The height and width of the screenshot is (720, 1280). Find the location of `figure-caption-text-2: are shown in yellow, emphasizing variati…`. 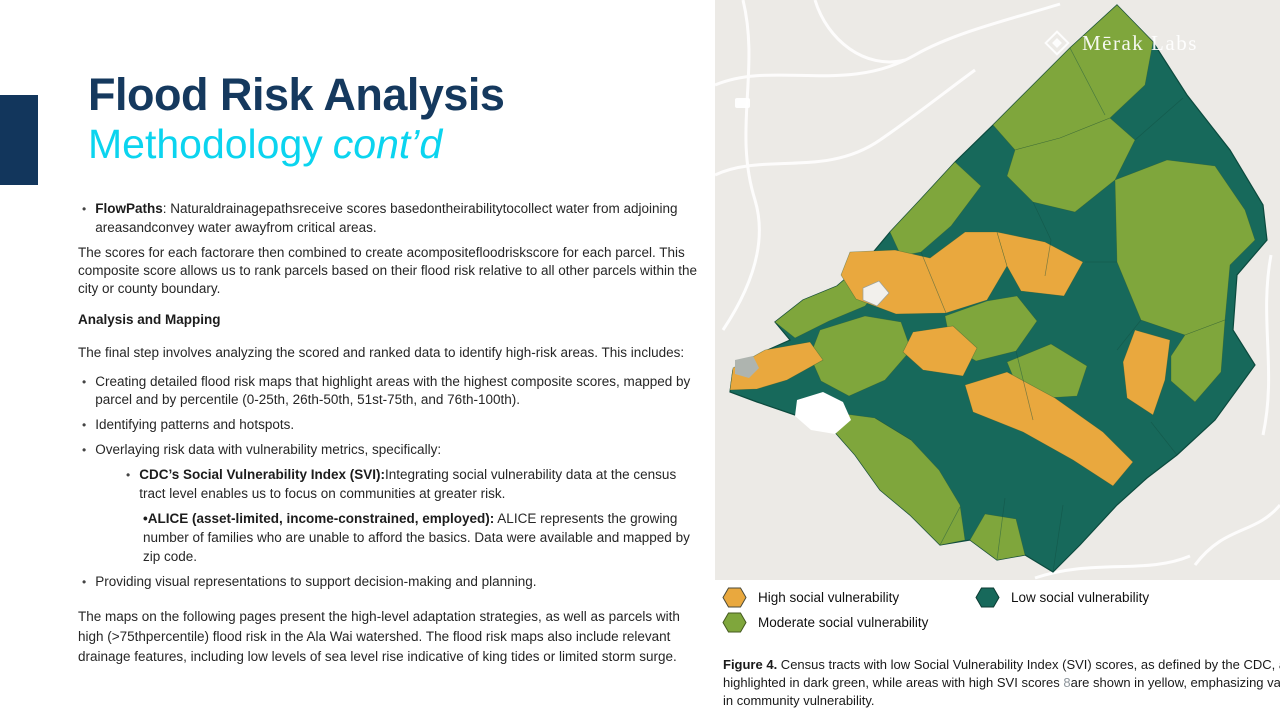

figure-caption-text-2: are shown in yellow, emphasizing variati… is located at coordinates (1001, 691).